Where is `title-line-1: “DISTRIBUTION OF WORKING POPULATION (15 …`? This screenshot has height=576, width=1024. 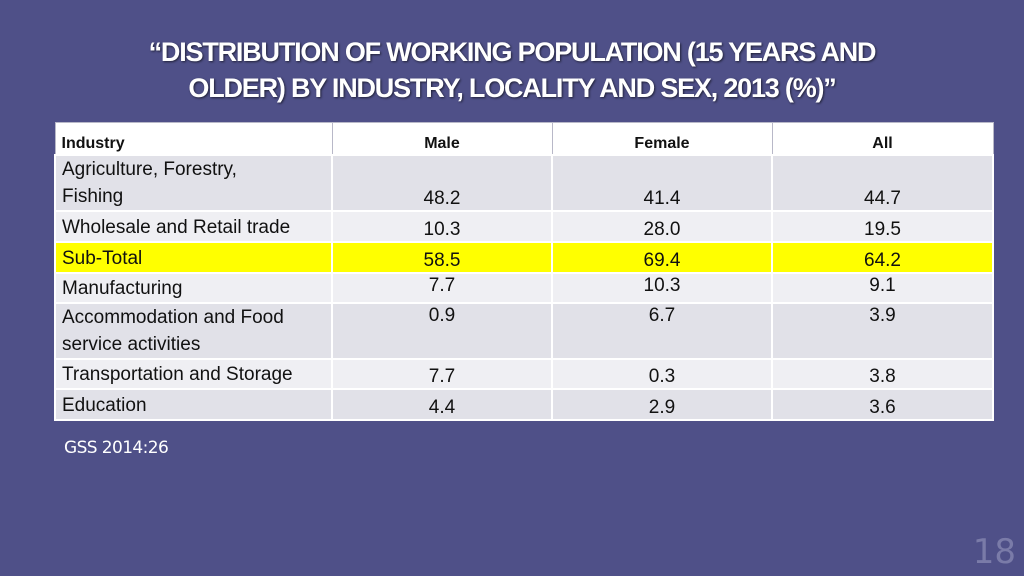
title-line-1: “DISTRIBUTION OF WORKING POPULATION (15 … is located at coordinates (512, 52).